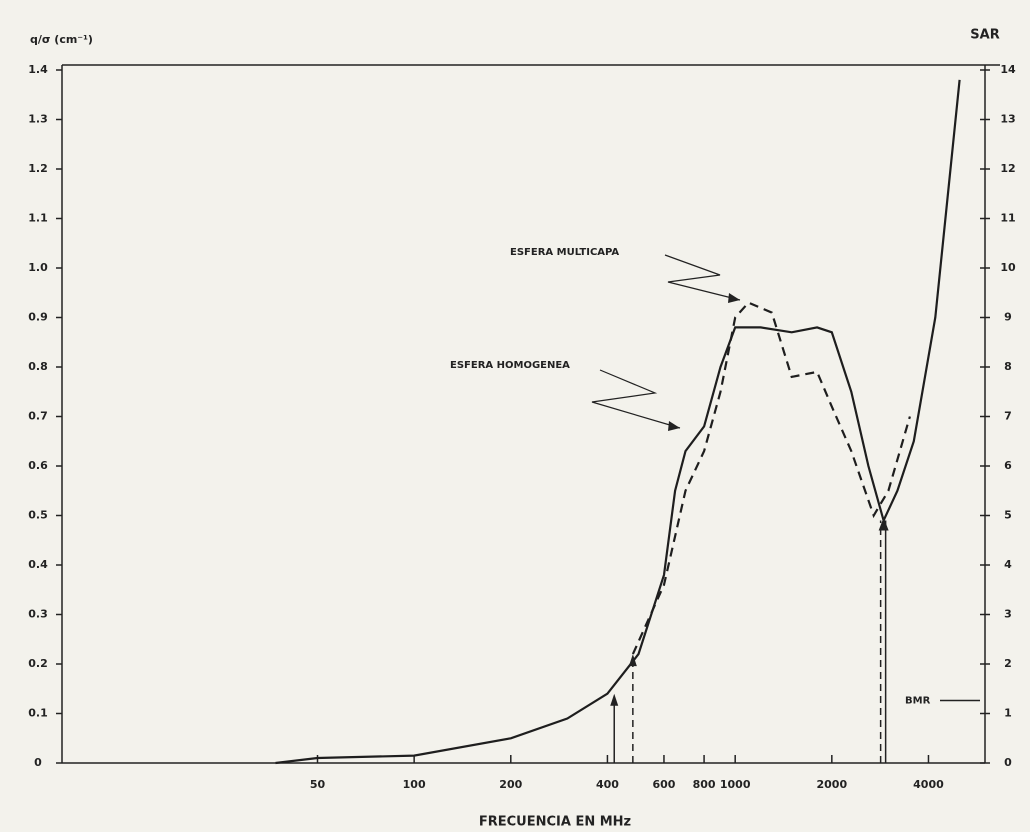  What do you see at coordinates (38, 465) in the screenshot?
I see `y-tick-label: 0.6` at bounding box center [38, 465].